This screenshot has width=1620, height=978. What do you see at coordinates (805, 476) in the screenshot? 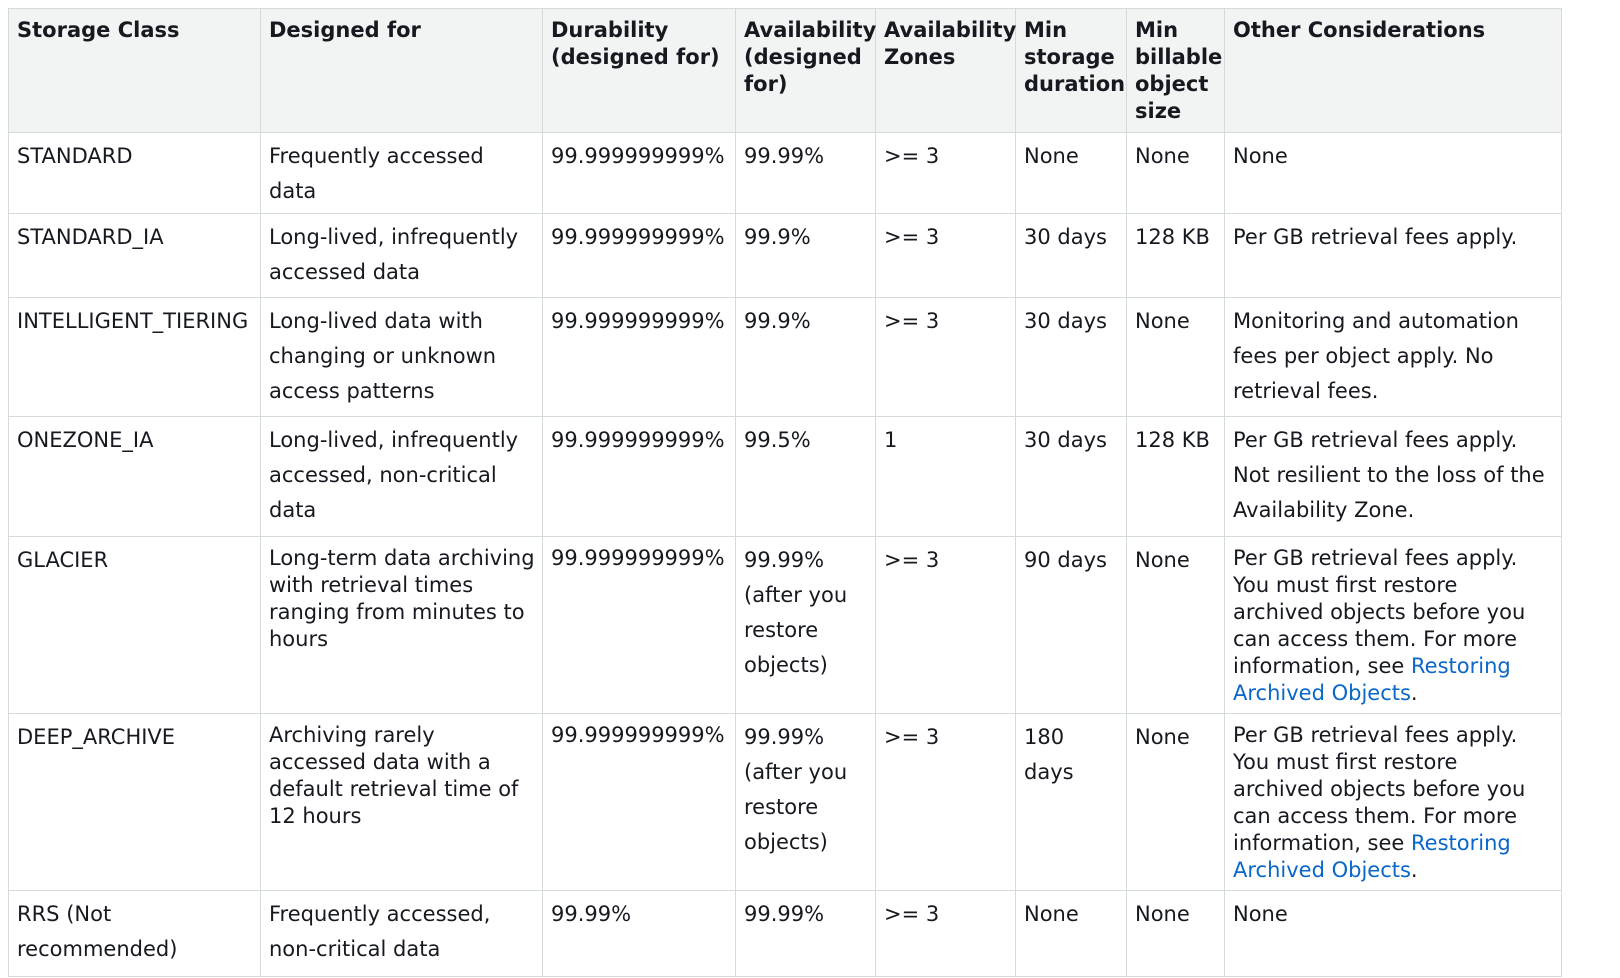
I see `cell-availability: 99.5%` at bounding box center [805, 476].